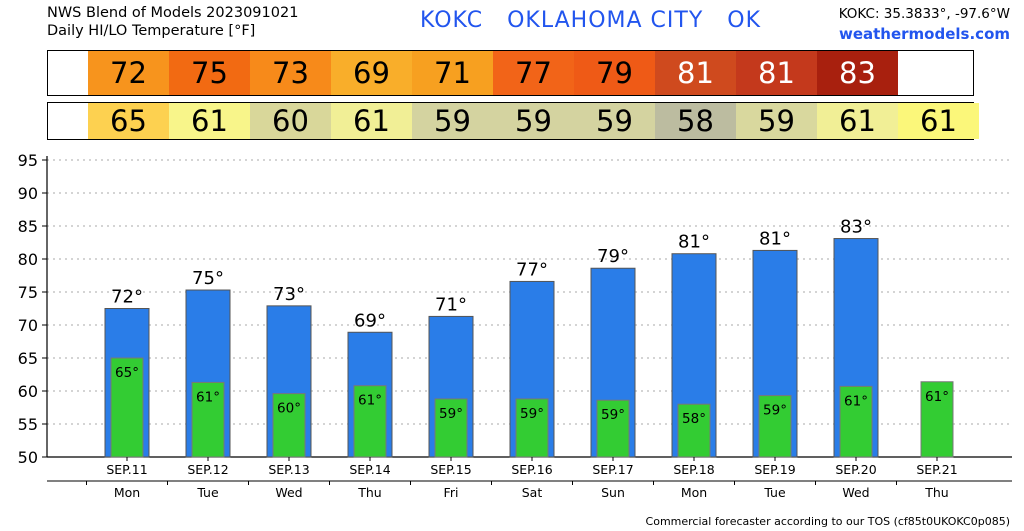  Describe the element at coordinates (28, 325) in the screenshot. I see `y-tick-label-70: 70` at that location.